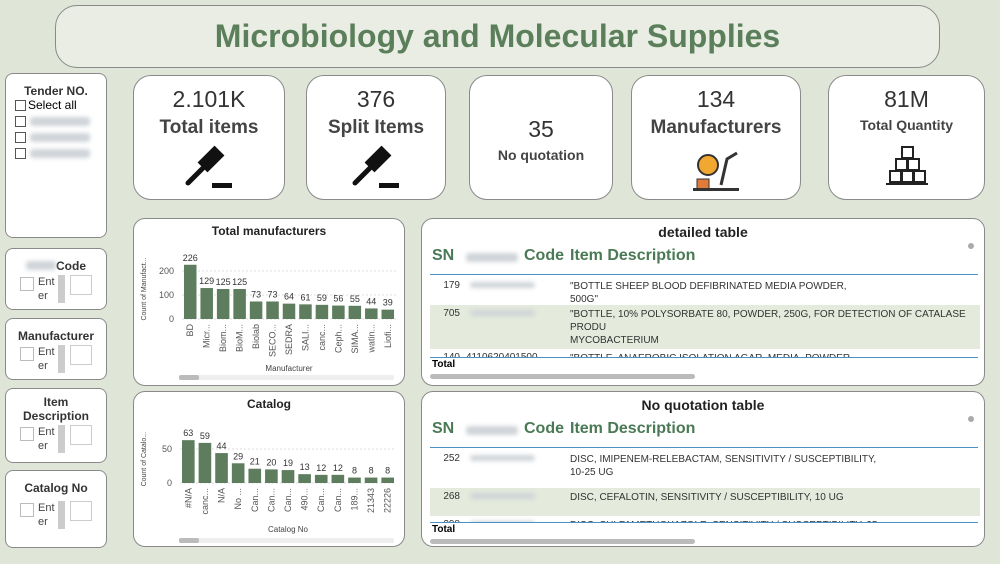 The image size is (1000, 564). Describe the element at coordinates (46, 105) in the screenshot. I see `option: Select all` at that location.